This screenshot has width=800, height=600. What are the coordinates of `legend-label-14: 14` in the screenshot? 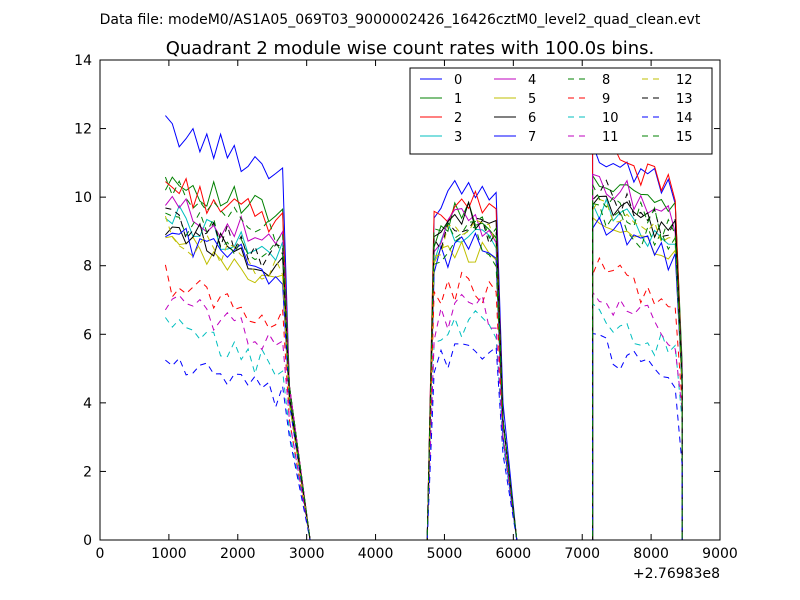 It's located at (684, 118).